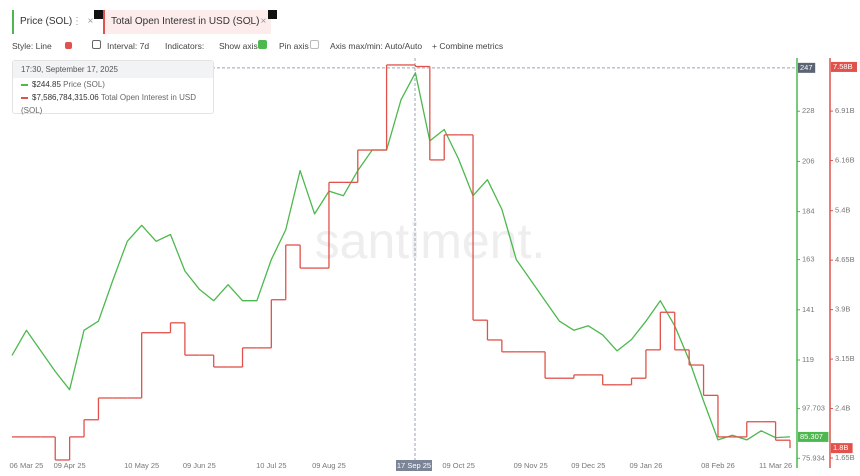  What do you see at coordinates (70, 465) in the screenshot?
I see `x-tick-label: 09 Apr 25` at bounding box center [70, 465].